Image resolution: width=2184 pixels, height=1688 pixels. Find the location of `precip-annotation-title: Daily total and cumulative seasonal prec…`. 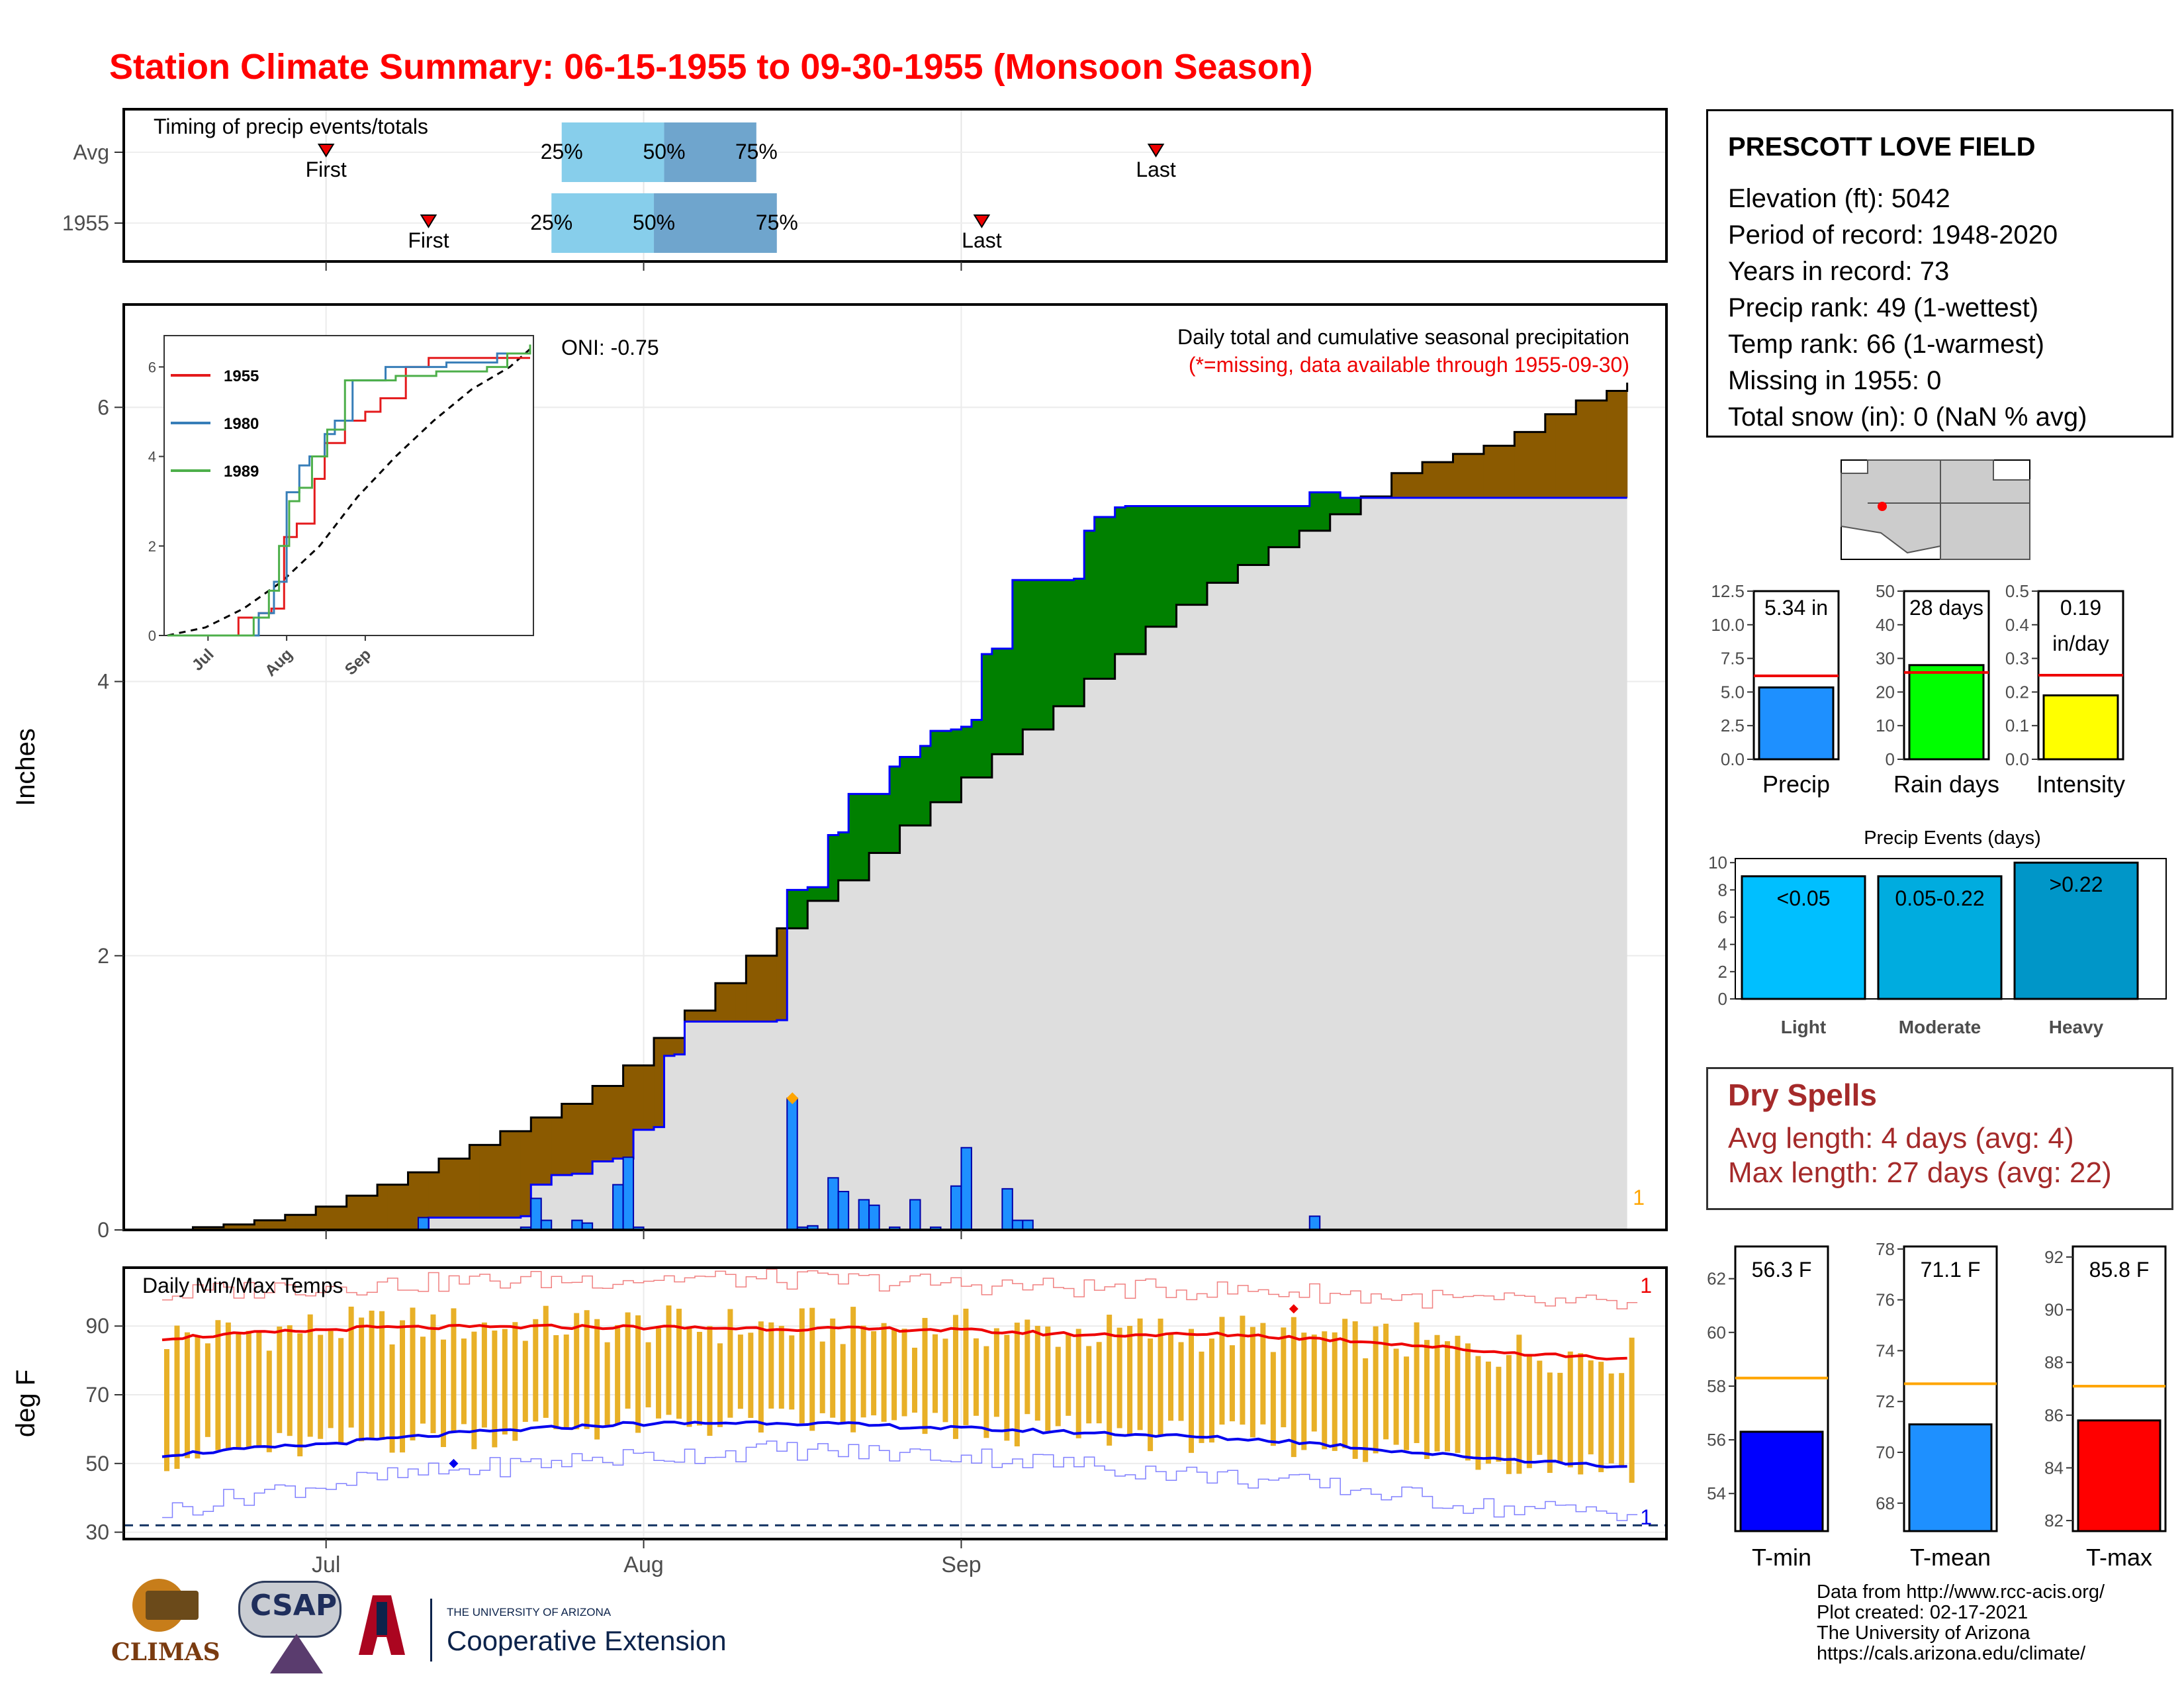

precip-annotation-title: Daily total and cumulative seasonal prec… is located at coordinates (1403, 337).